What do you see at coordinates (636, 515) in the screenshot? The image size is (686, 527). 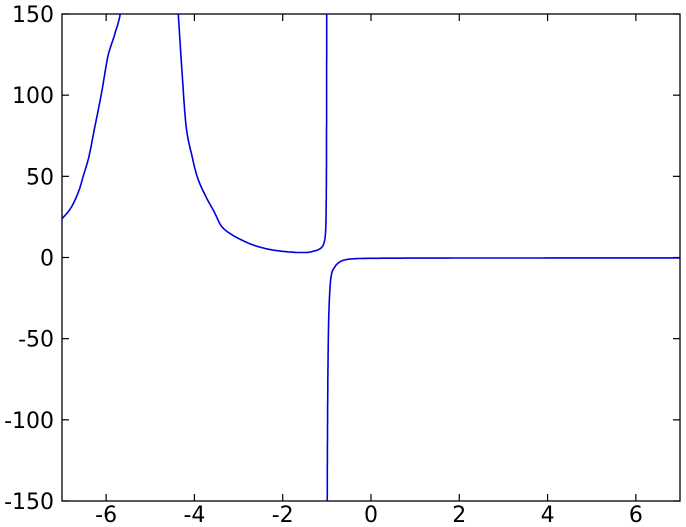 I see `x-tick-label: 6` at bounding box center [636, 515].